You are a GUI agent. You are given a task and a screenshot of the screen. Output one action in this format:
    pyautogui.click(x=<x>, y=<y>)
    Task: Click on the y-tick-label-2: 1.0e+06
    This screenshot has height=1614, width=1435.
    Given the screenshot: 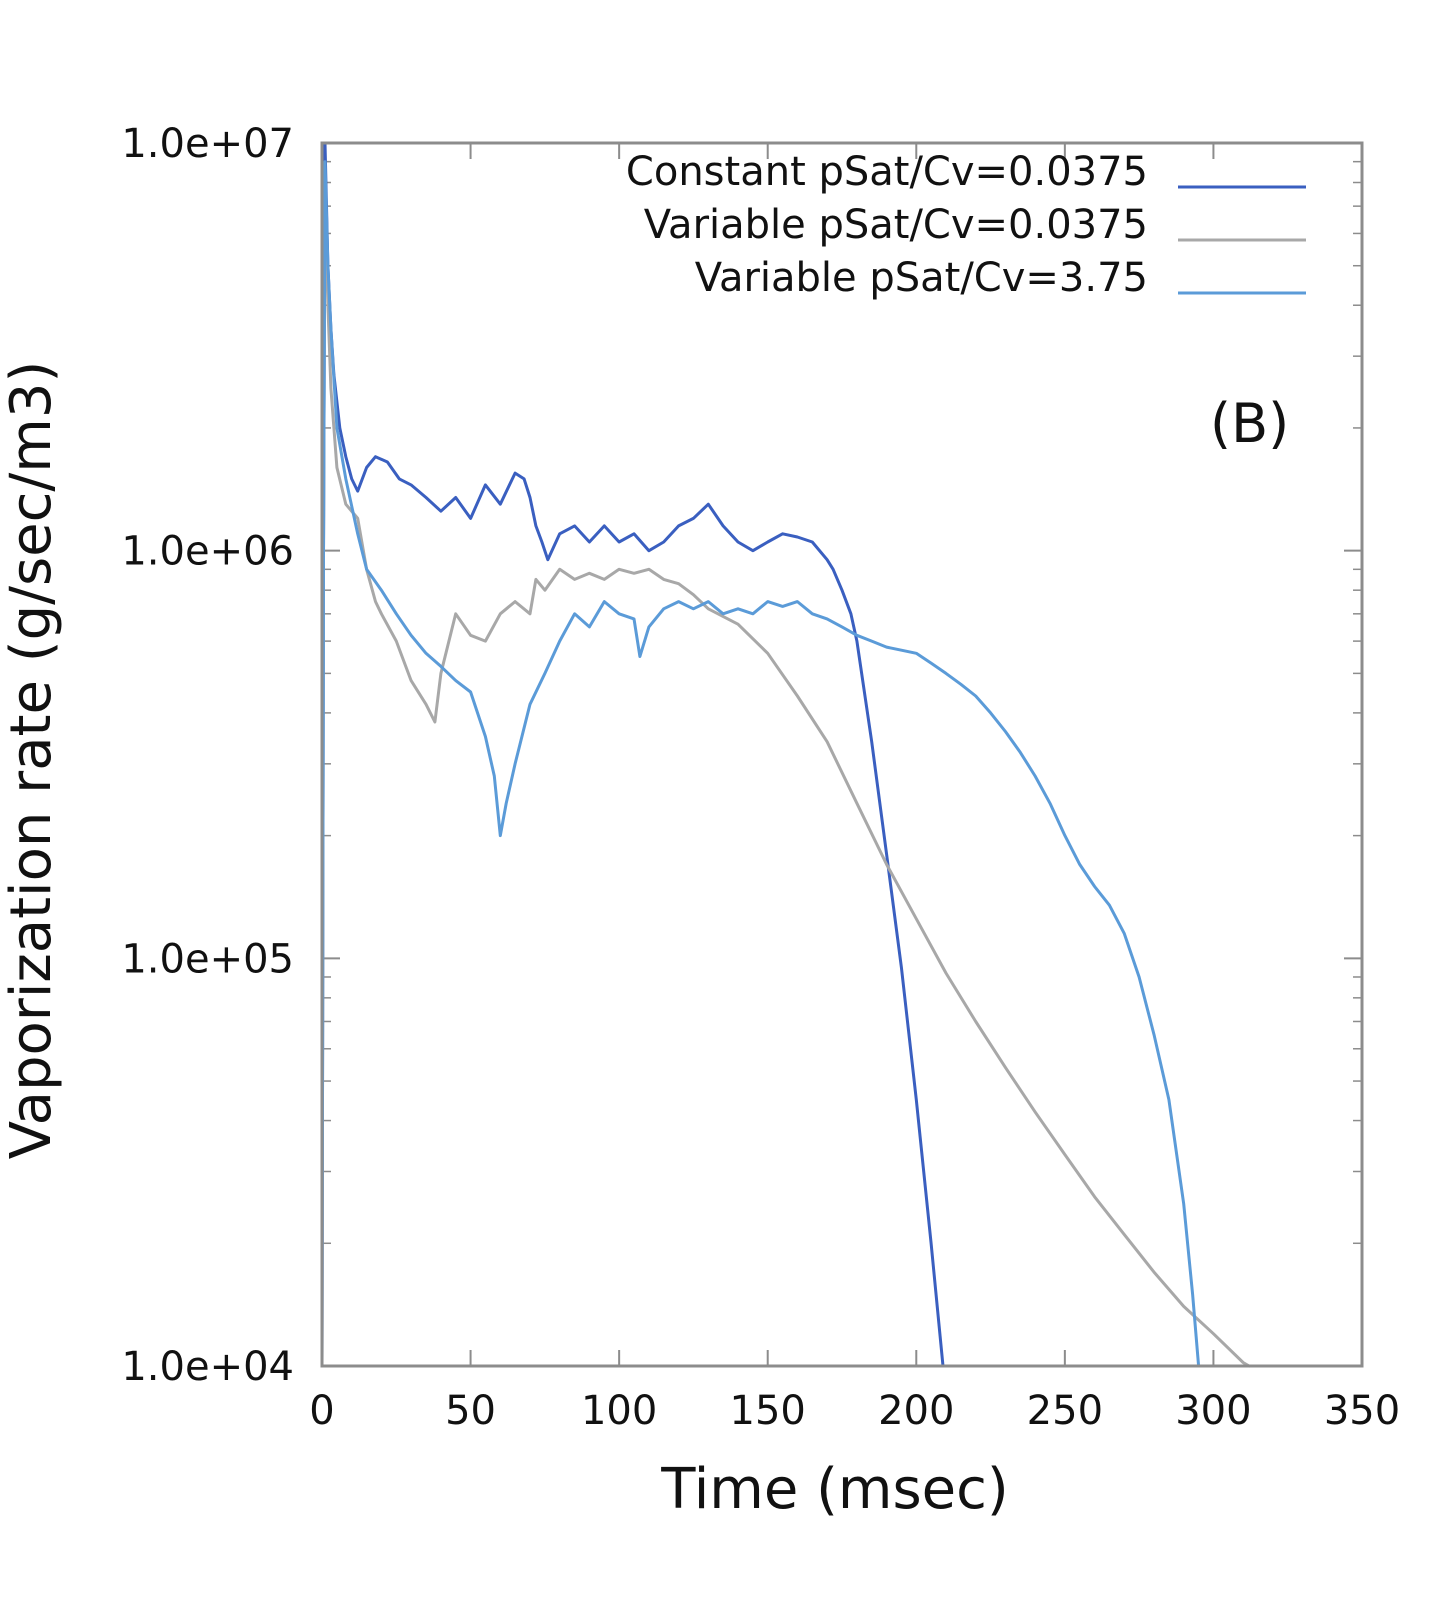 What is the action you would take?
    pyautogui.click(x=207, y=552)
    